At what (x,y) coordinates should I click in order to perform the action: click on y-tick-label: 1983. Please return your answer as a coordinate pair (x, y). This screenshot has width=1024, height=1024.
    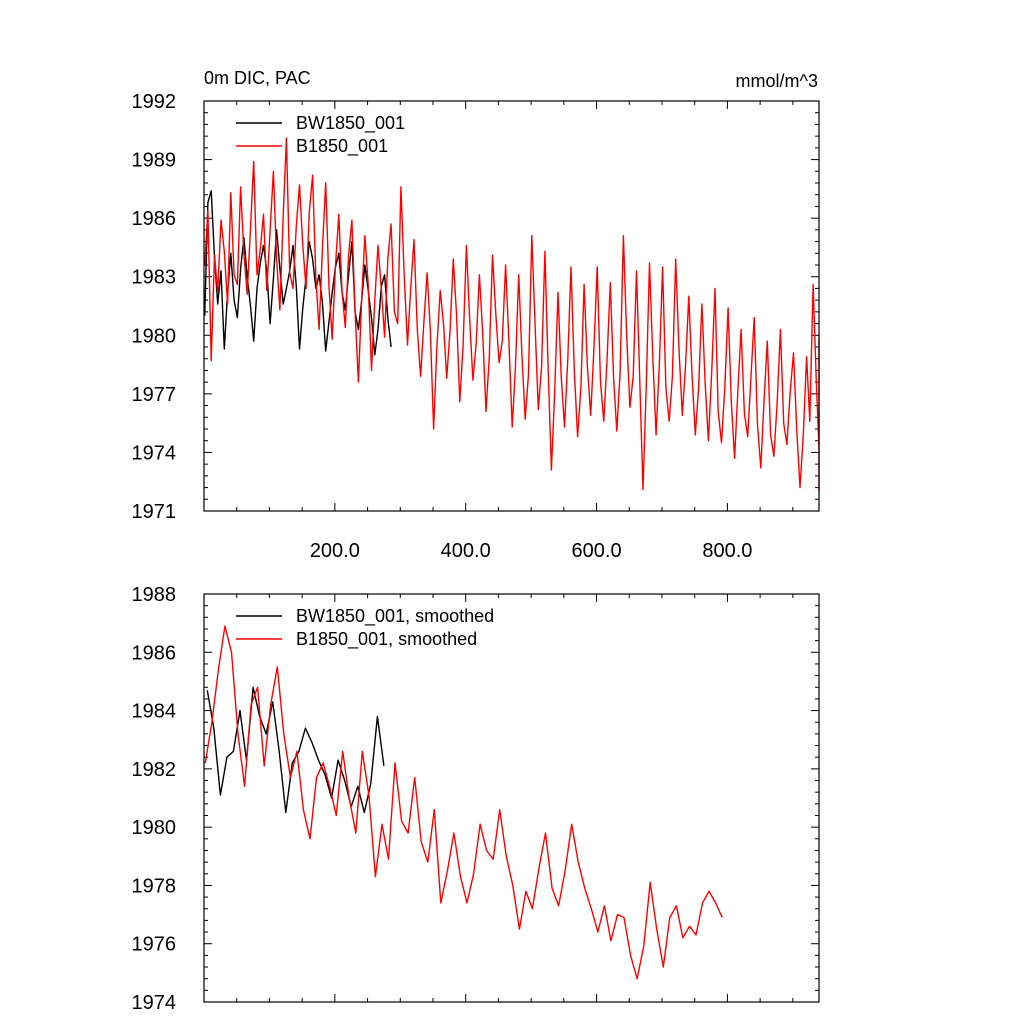
    Looking at the image, I should click on (154, 278).